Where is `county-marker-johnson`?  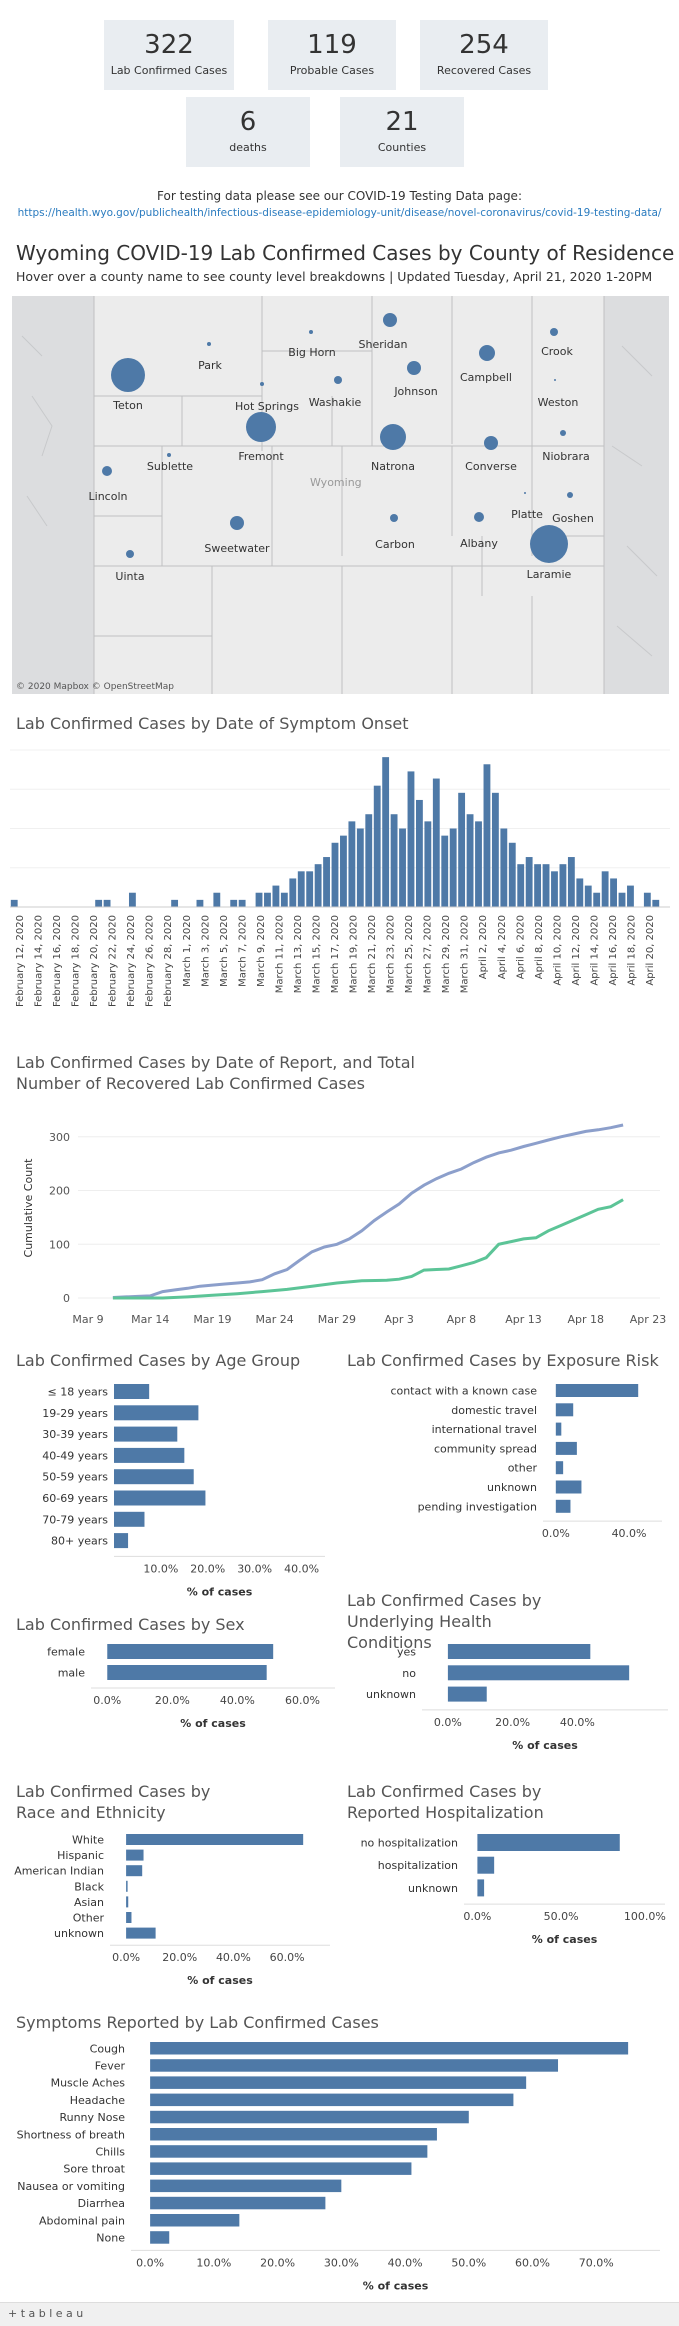 county-marker-johnson is located at coordinates (414, 368).